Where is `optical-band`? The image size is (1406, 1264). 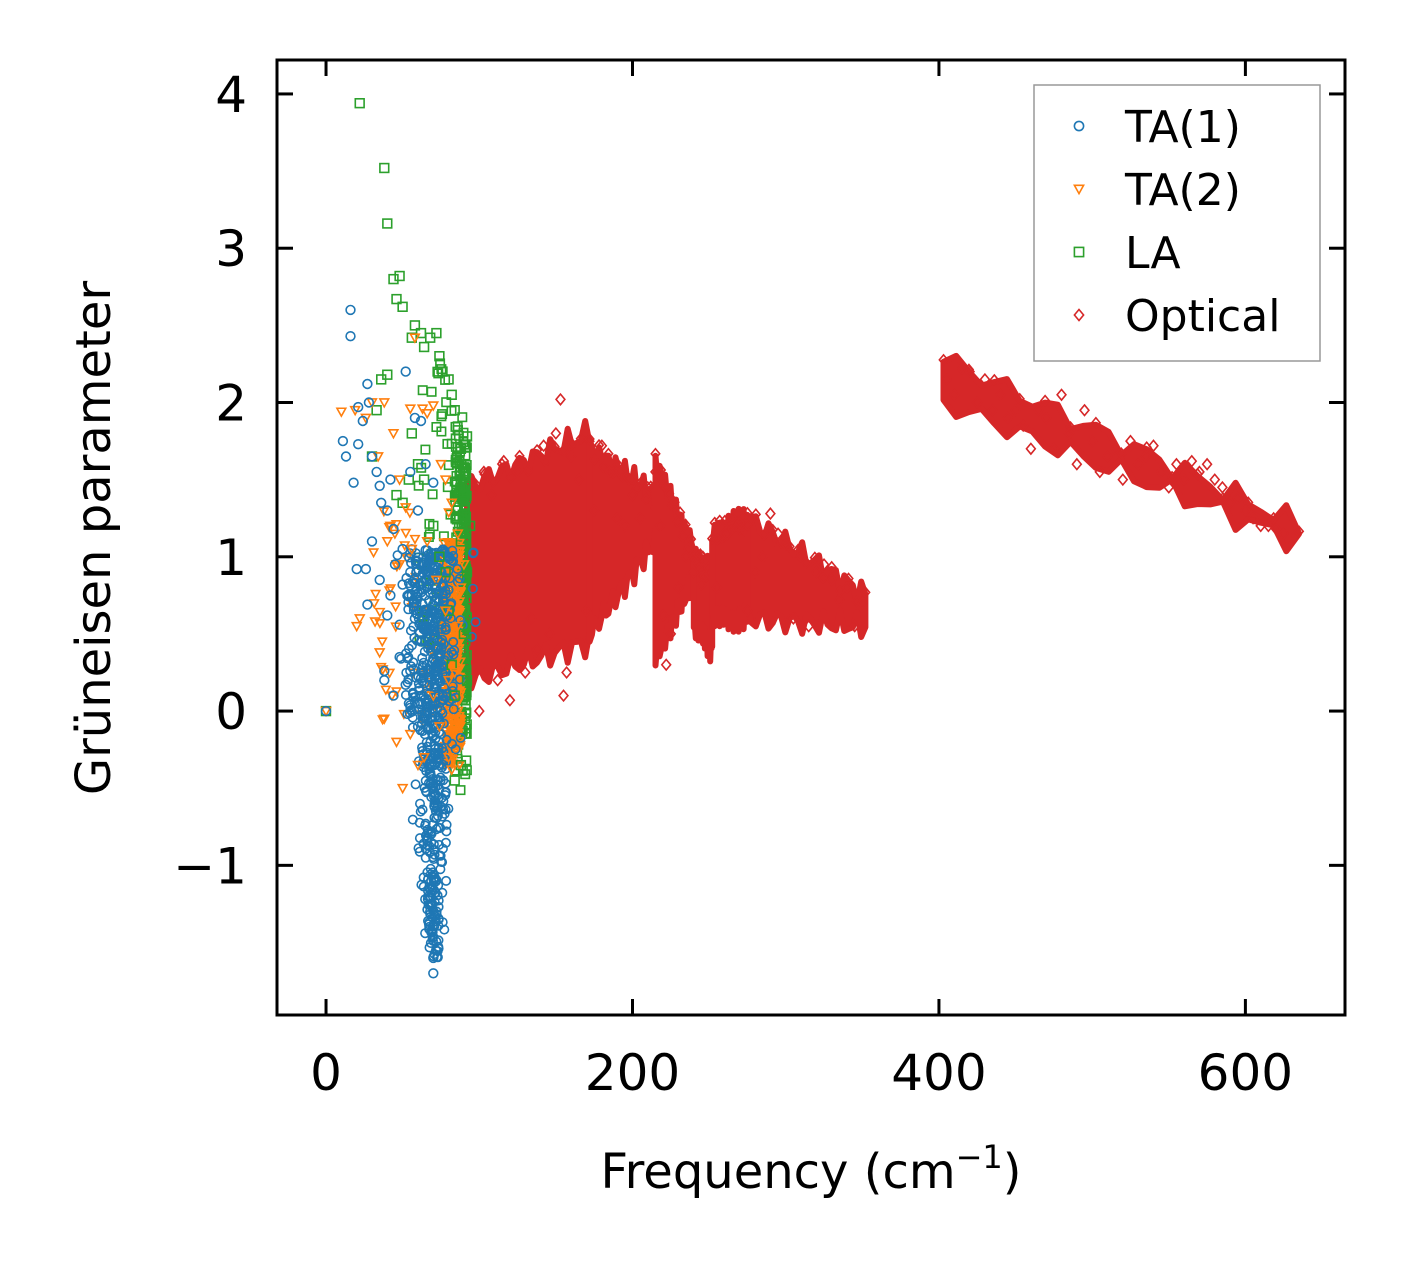 optical-band is located at coordinates (1121, 453).